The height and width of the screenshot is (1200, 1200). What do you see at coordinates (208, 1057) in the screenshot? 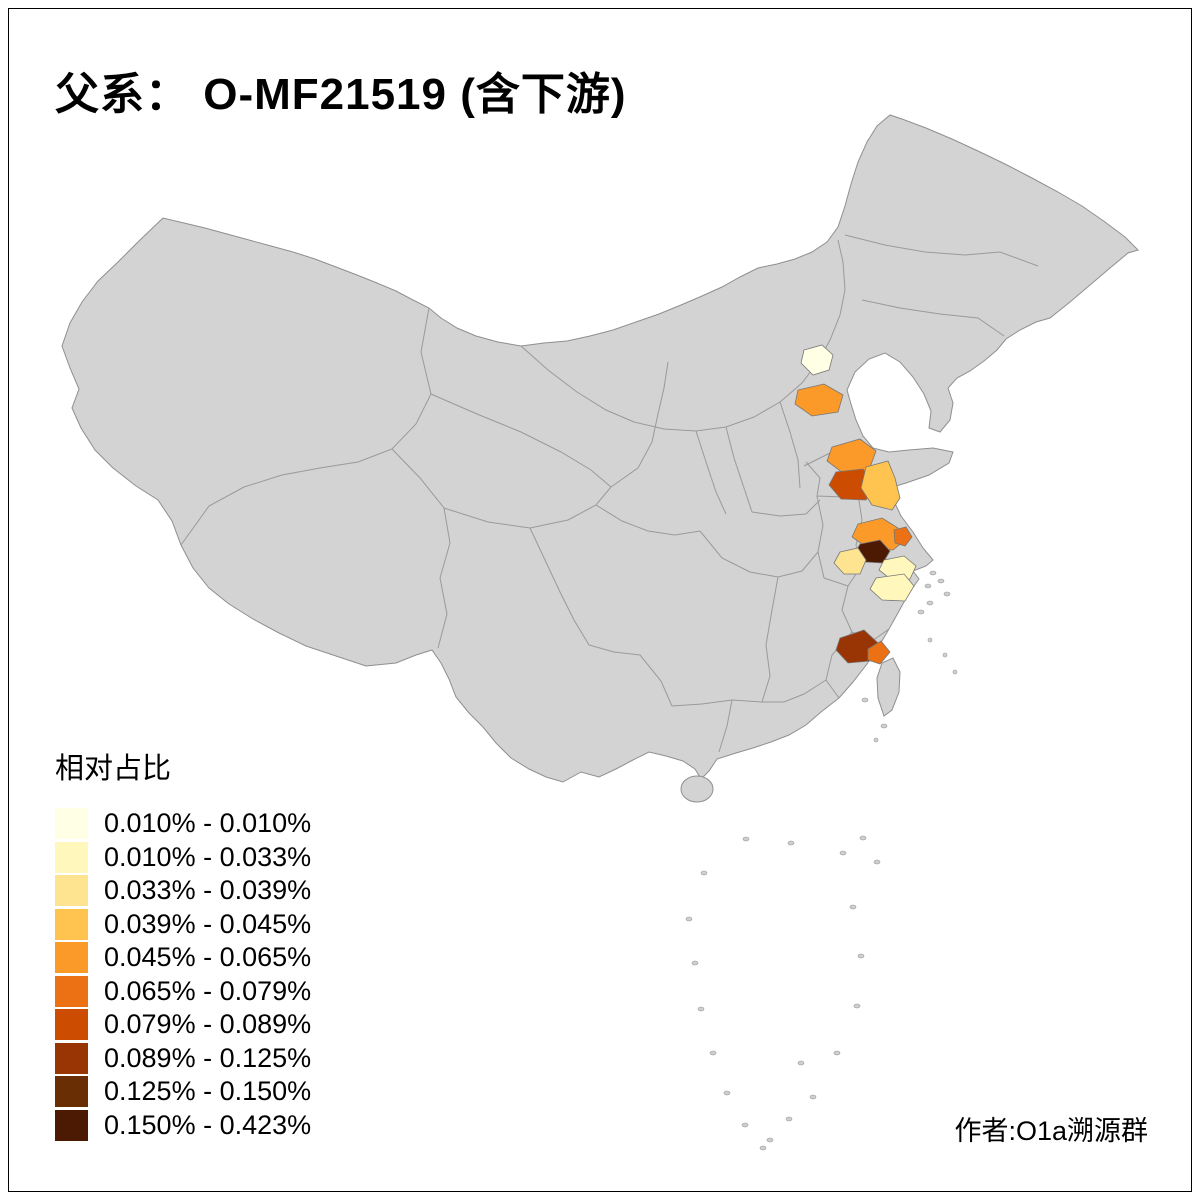
I see `legend-label: 0.089% - 0.125%` at bounding box center [208, 1057].